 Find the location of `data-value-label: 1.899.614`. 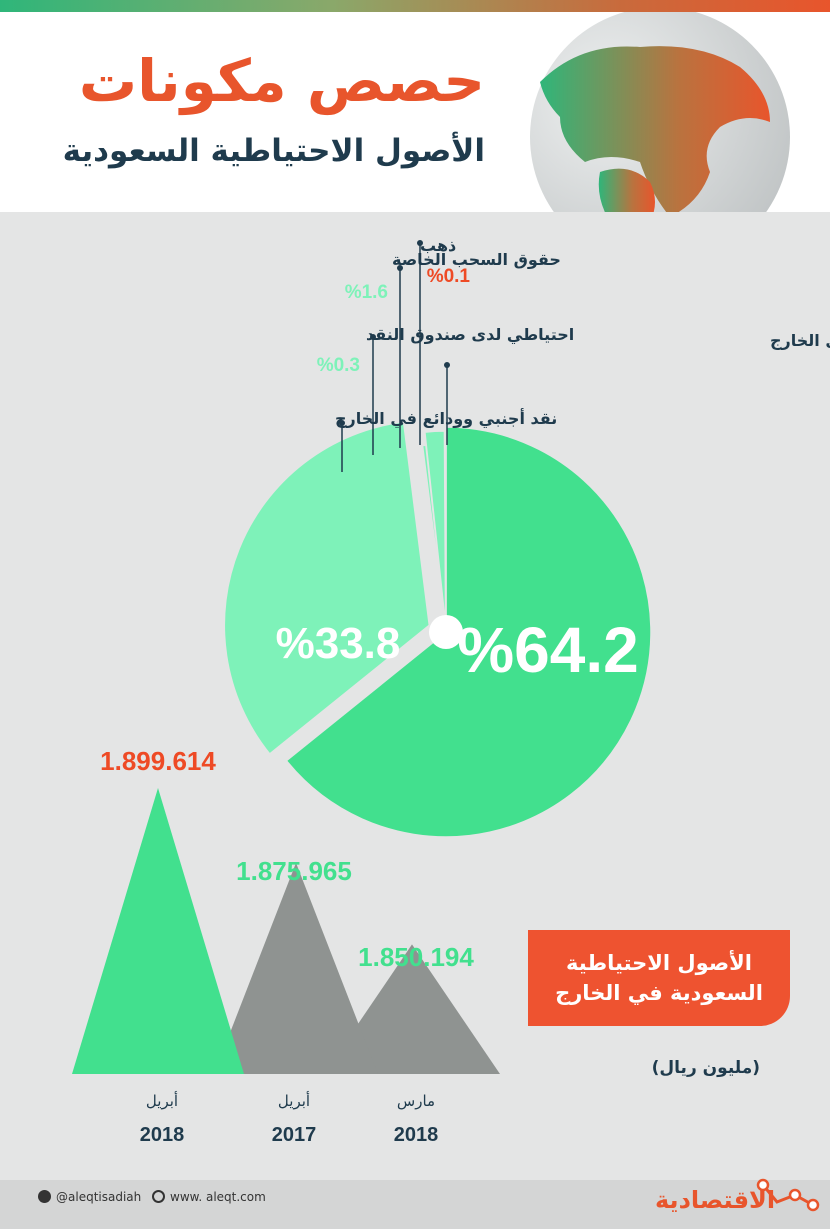

data-value-label: 1.899.614 is located at coordinates (158, 761).